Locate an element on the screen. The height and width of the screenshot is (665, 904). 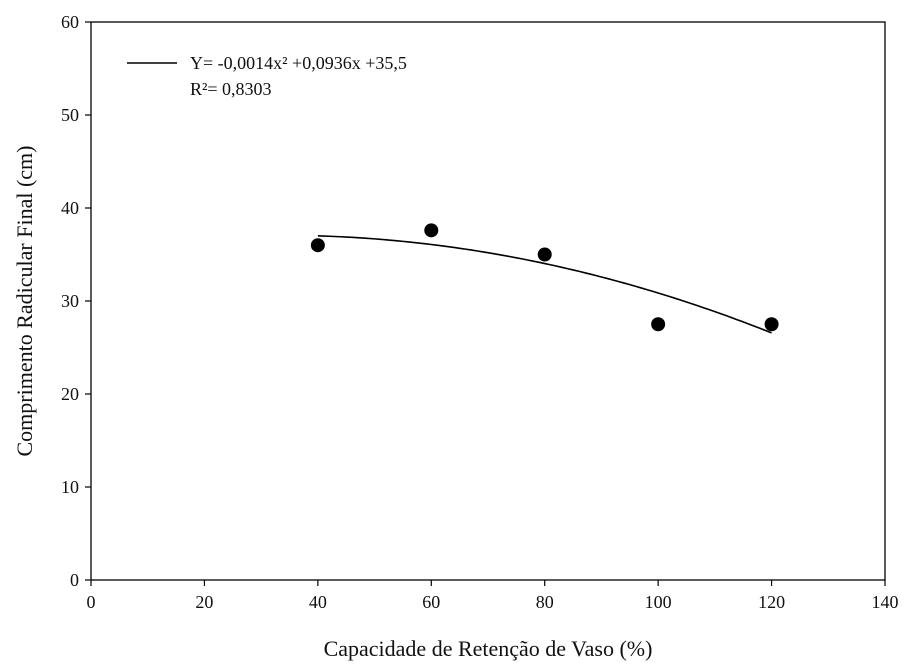
fit-curve-layer is located at coordinates (544, 284).